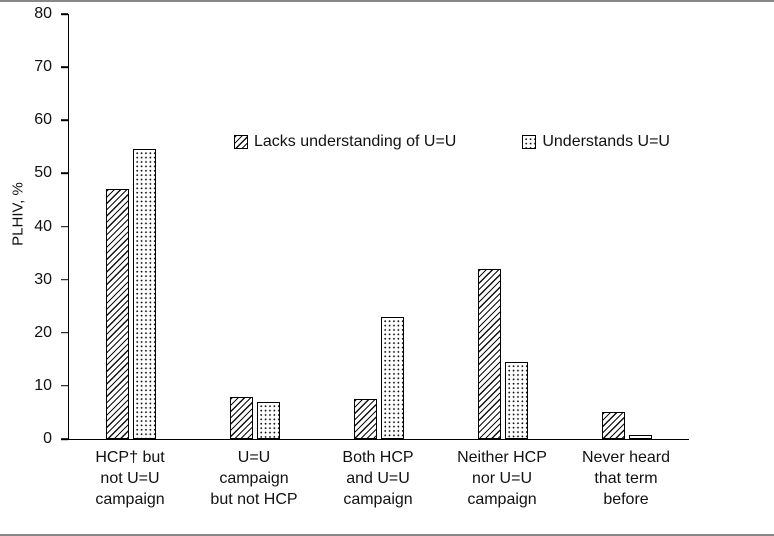  Describe the element at coordinates (529, 142) in the screenshot. I see `legend-swatch-dots-icon` at that location.